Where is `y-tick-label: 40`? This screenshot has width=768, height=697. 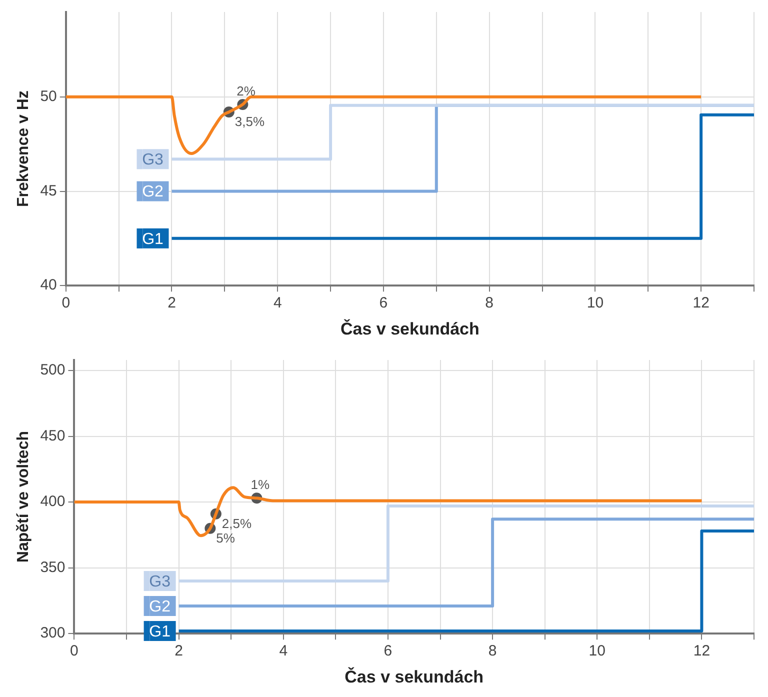 y-tick-label: 40 is located at coordinates (48, 285).